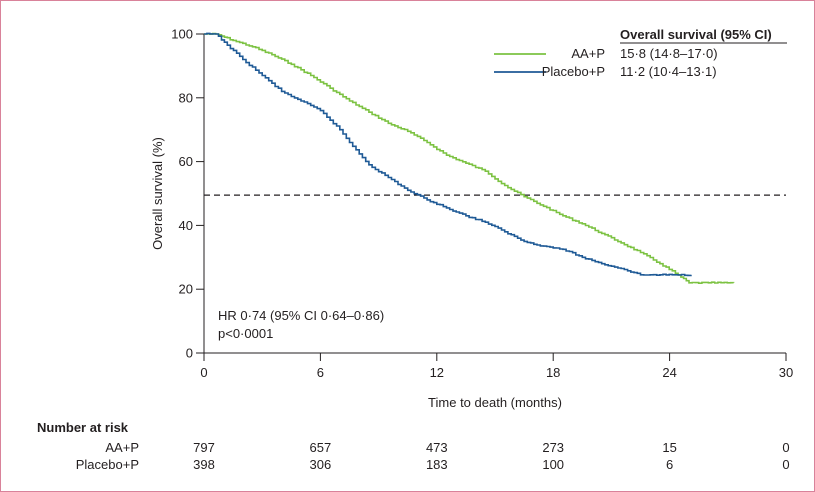  Describe the element at coordinates (186, 225) in the screenshot. I see `y-tick-label: 40` at that location.